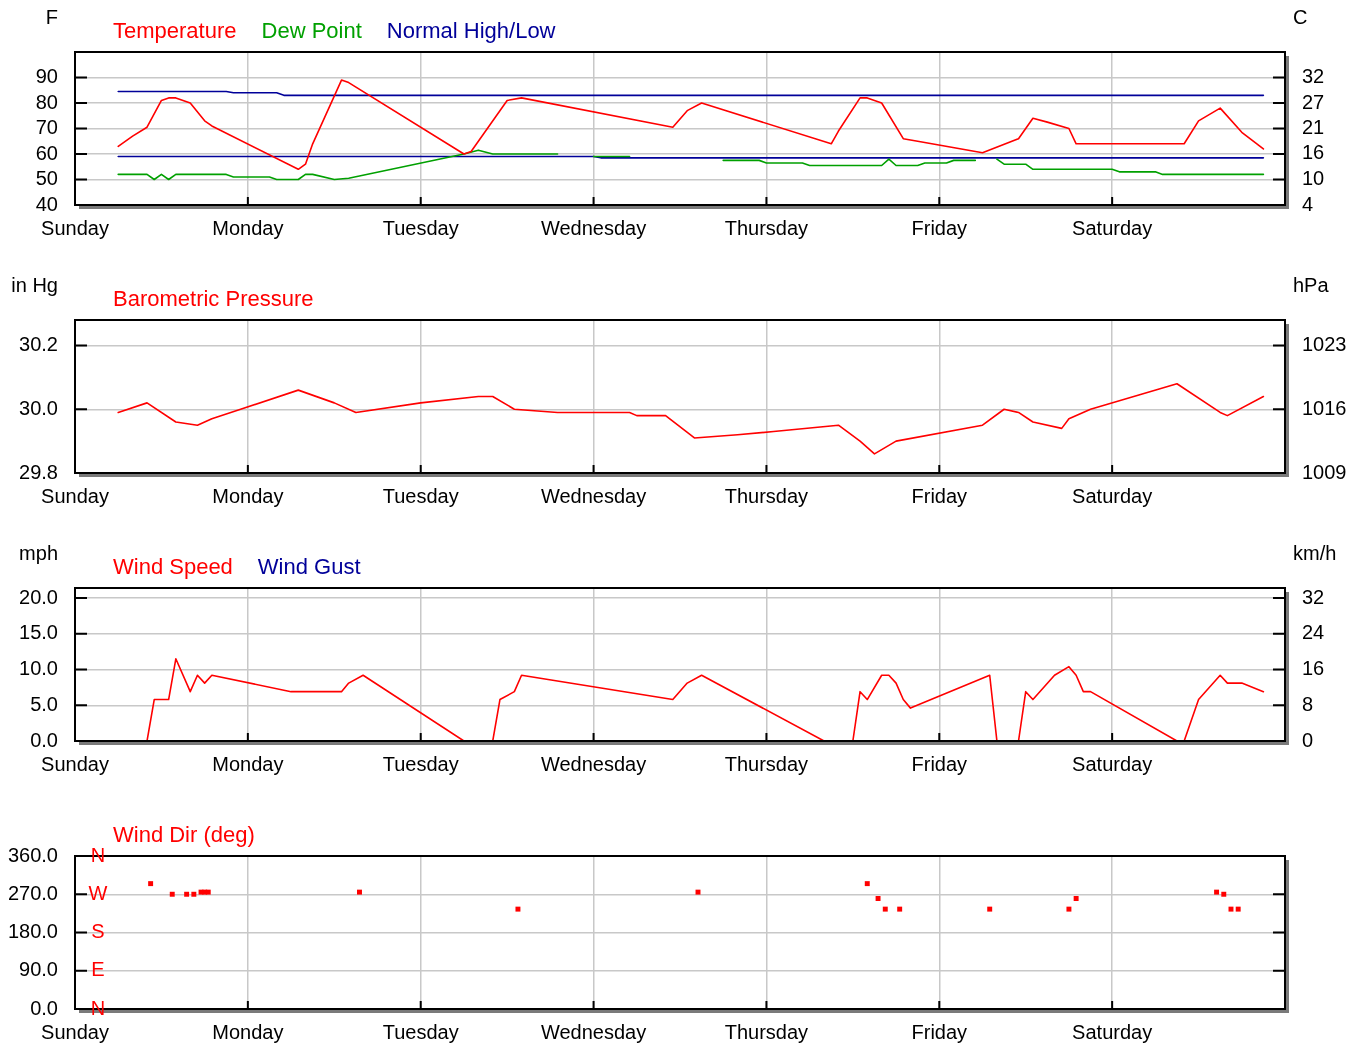 The image size is (1352, 1053). I want to click on y-tick-label: 50, so click(46, 178).